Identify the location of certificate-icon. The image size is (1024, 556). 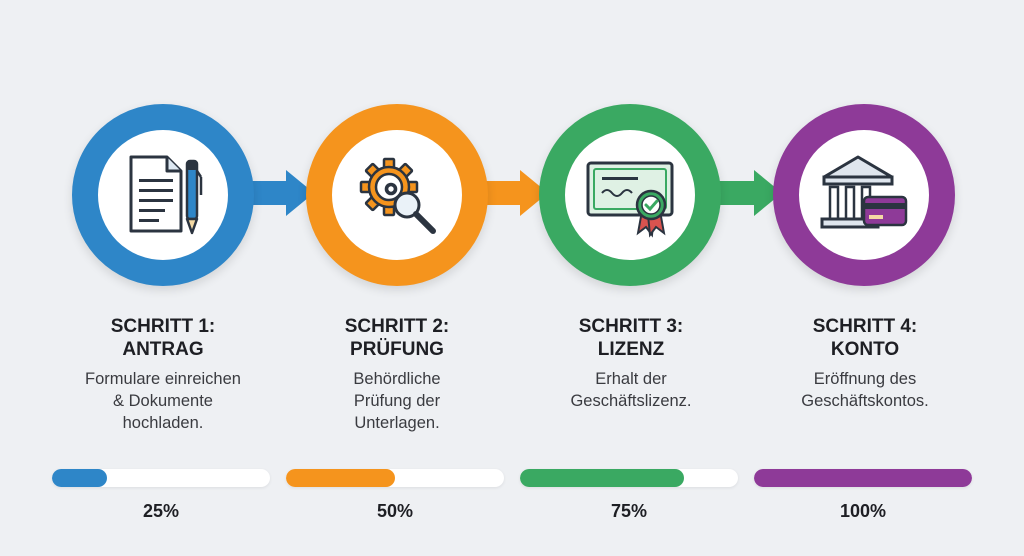
(630, 199).